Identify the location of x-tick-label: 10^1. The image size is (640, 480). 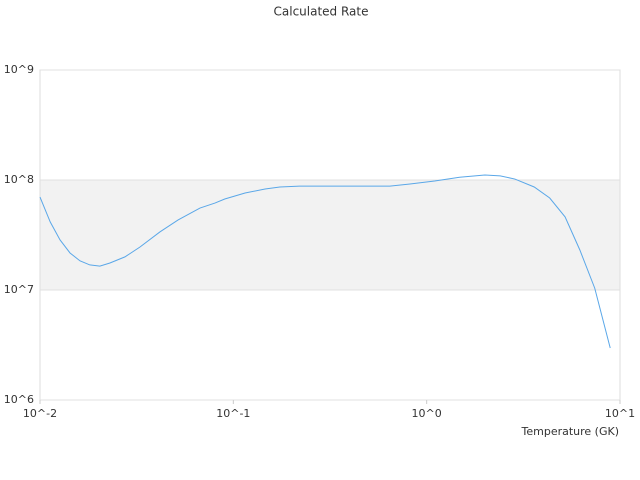
(620, 413).